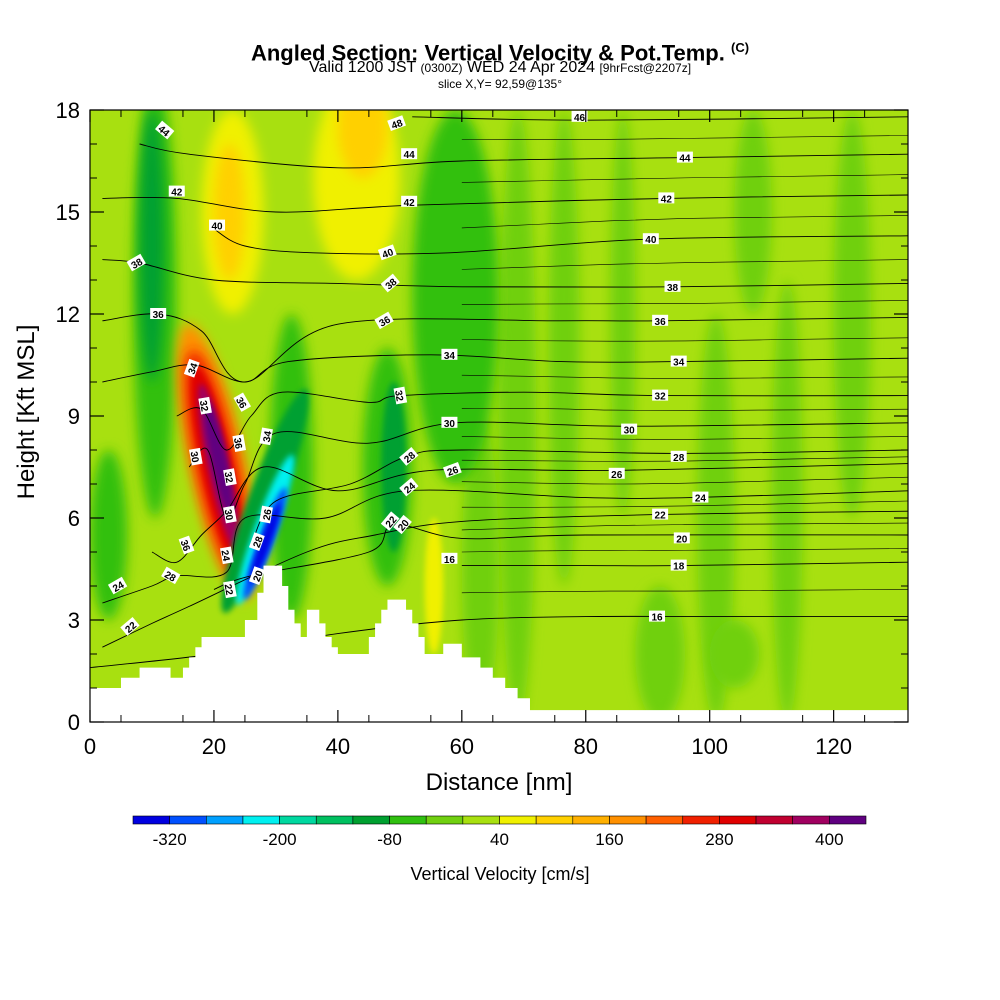 The width and height of the screenshot is (1000, 1000). I want to click on x-tick-label: 80, so click(586, 746).